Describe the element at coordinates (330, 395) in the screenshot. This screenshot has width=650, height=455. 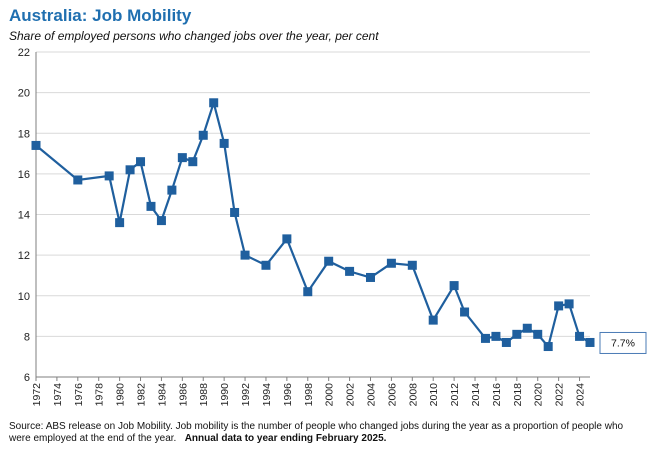
I see `x-tick-label-2000: 2000` at that location.